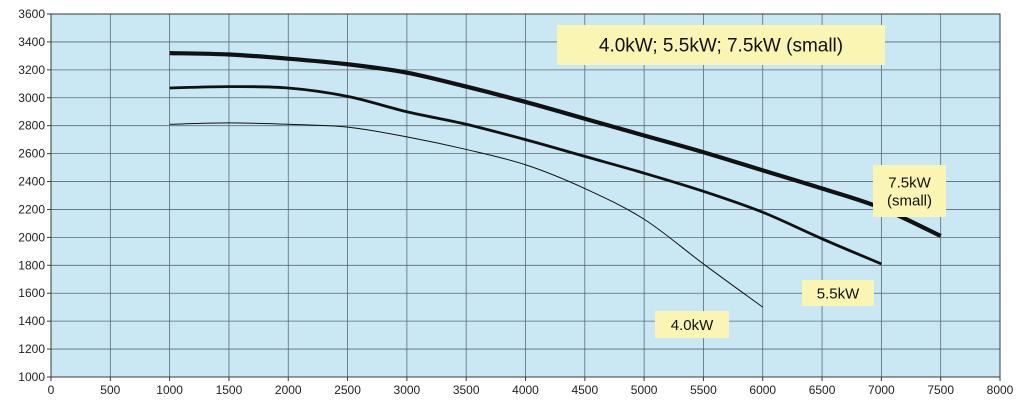 This screenshot has width=1023, height=405. I want to click on x-tick-label: 5000, so click(644, 390).